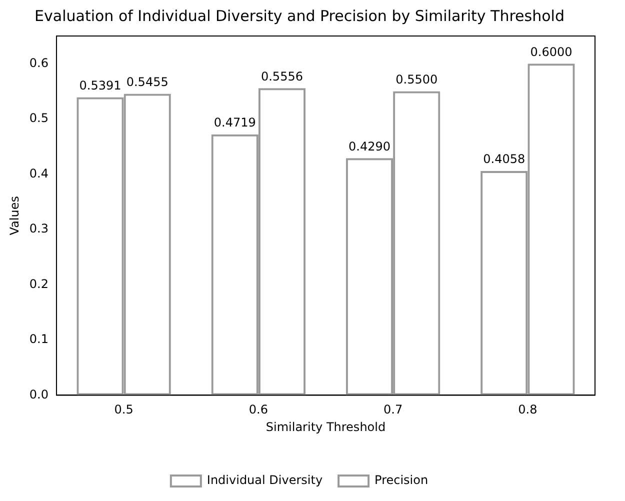 This screenshot has width=625, height=501. Describe the element at coordinates (38, 283) in the screenshot. I see `y-tick-label: 0.2` at that location.